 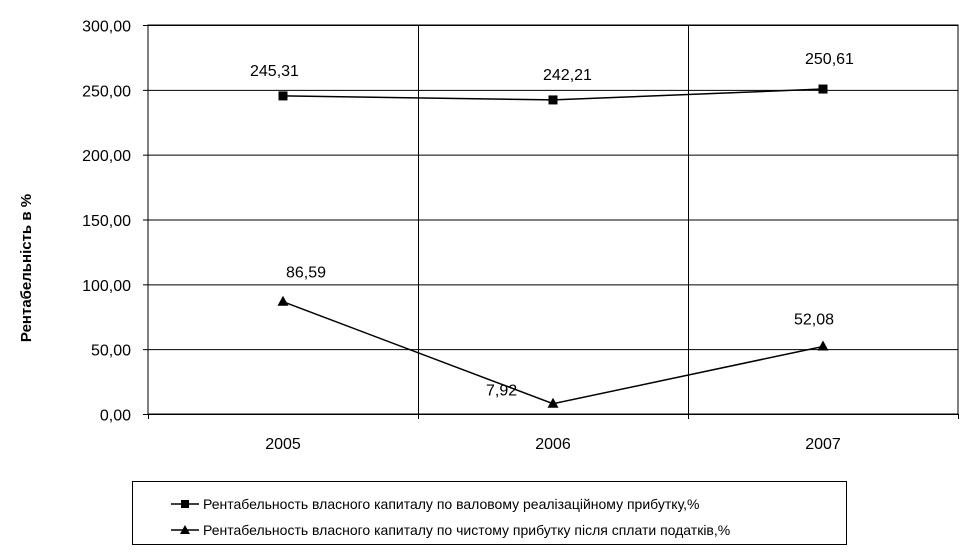 I want to click on data-label: 245,31, so click(x=274, y=71).